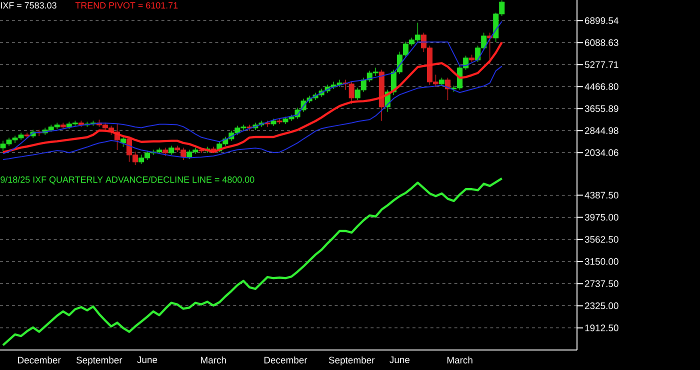 This screenshot has height=370, width=700. I want to click on chart-title: IXF = 7583.03, so click(28, 5).